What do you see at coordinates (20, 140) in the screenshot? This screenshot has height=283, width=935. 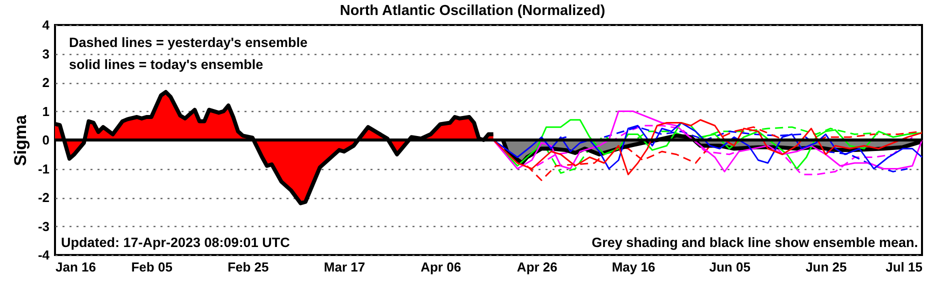 I see `y-axis-title: Sigma` at bounding box center [20, 140].